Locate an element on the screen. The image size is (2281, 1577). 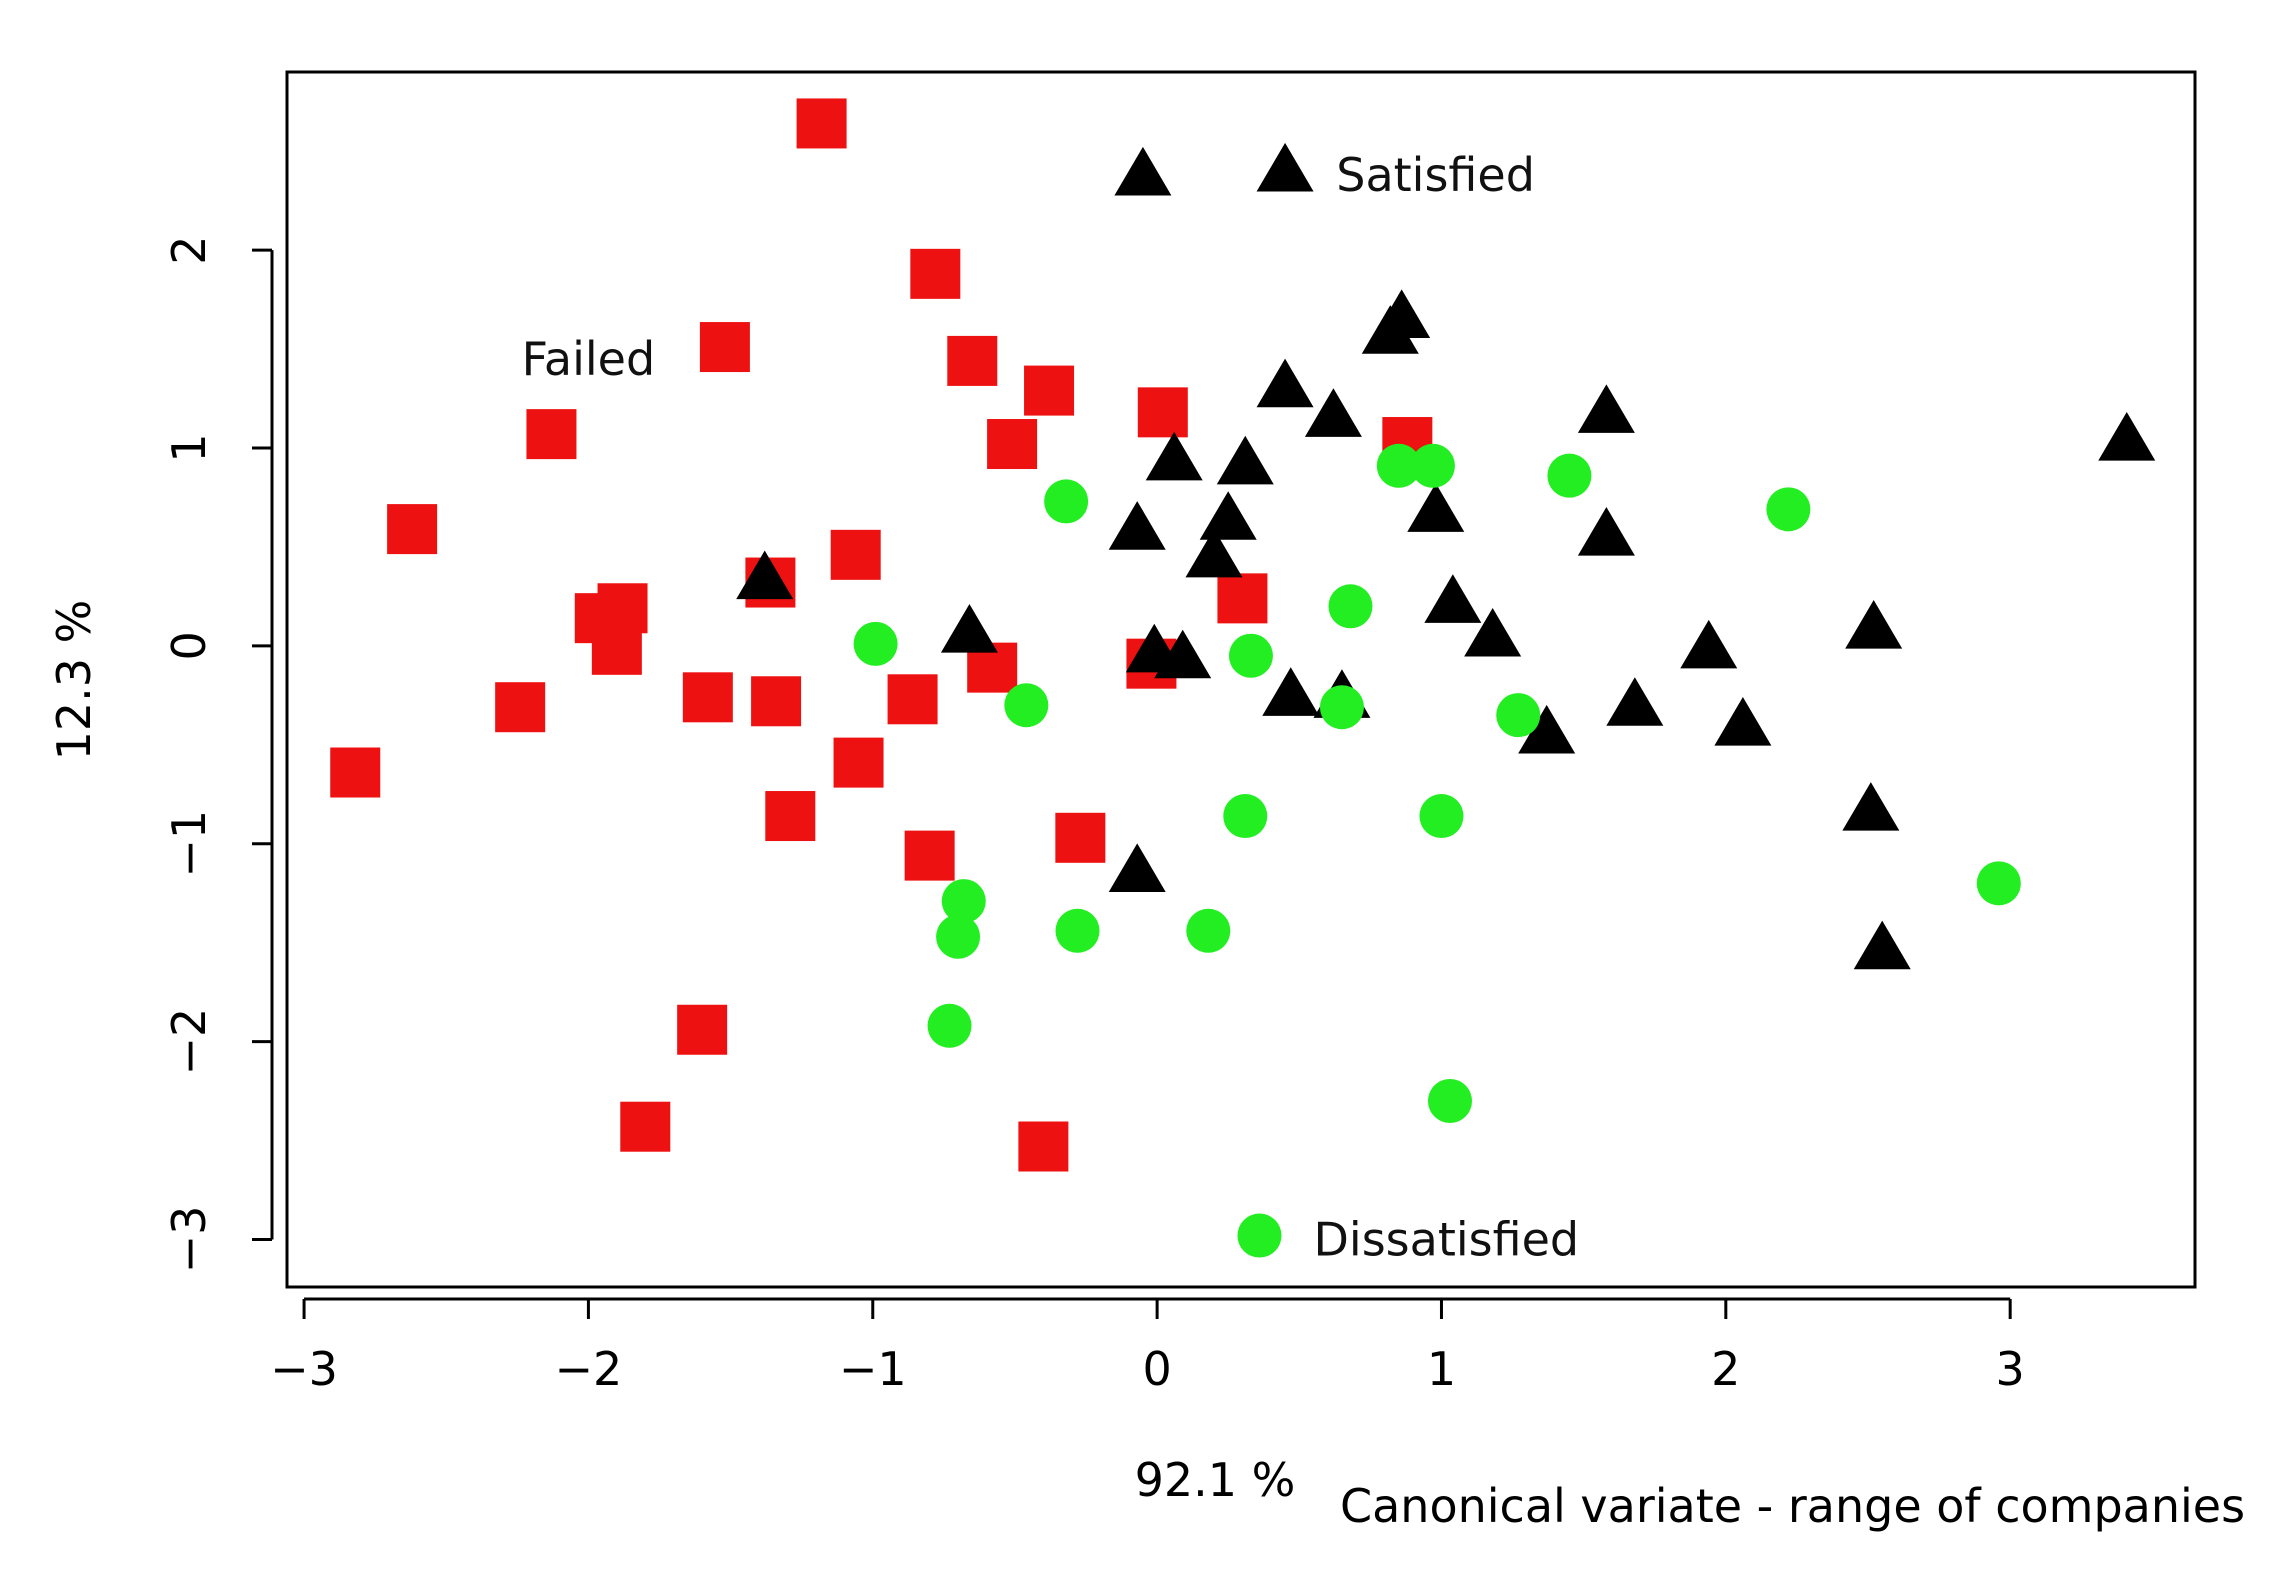
x-tick-label: −3 is located at coordinates (304, 1369).